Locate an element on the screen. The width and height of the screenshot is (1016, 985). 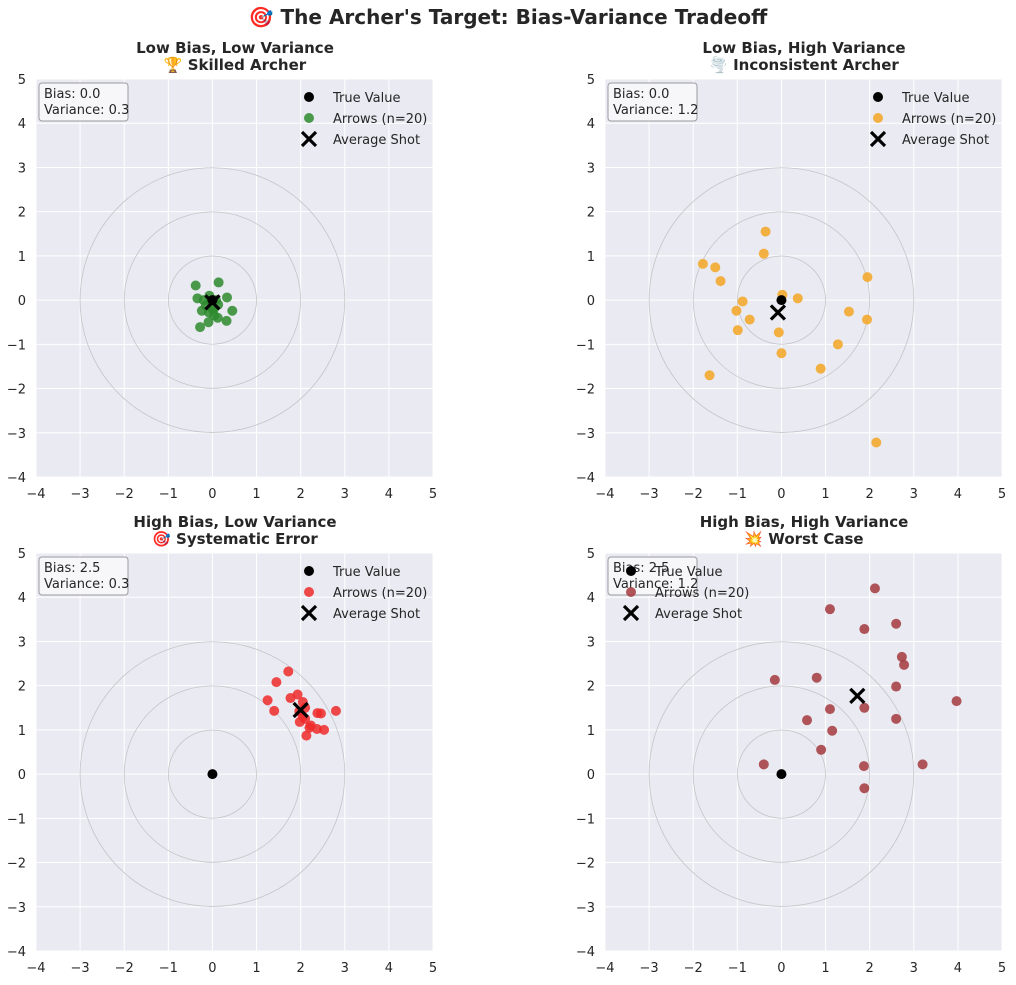
y-tick-label: 0 is located at coordinates (22, 301).